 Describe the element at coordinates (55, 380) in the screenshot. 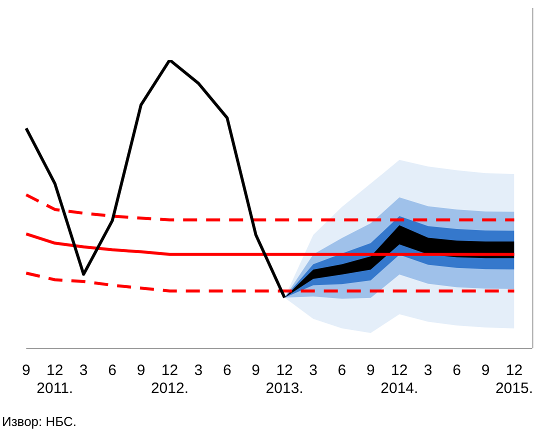

I see `x-tick-label: 12 2011.` at that location.